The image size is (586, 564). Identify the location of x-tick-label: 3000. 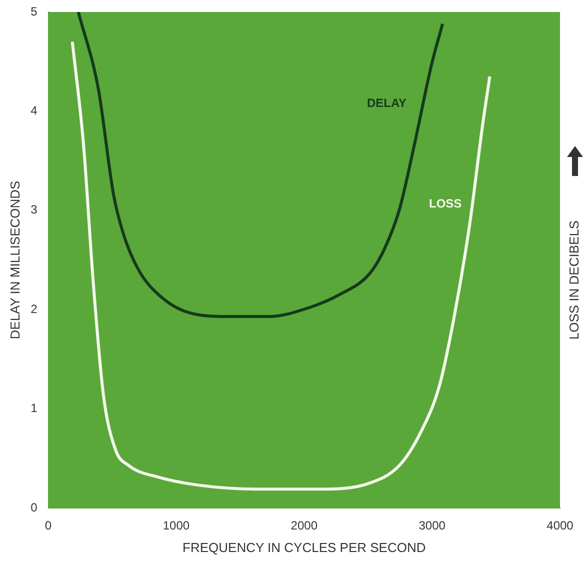
(432, 525).